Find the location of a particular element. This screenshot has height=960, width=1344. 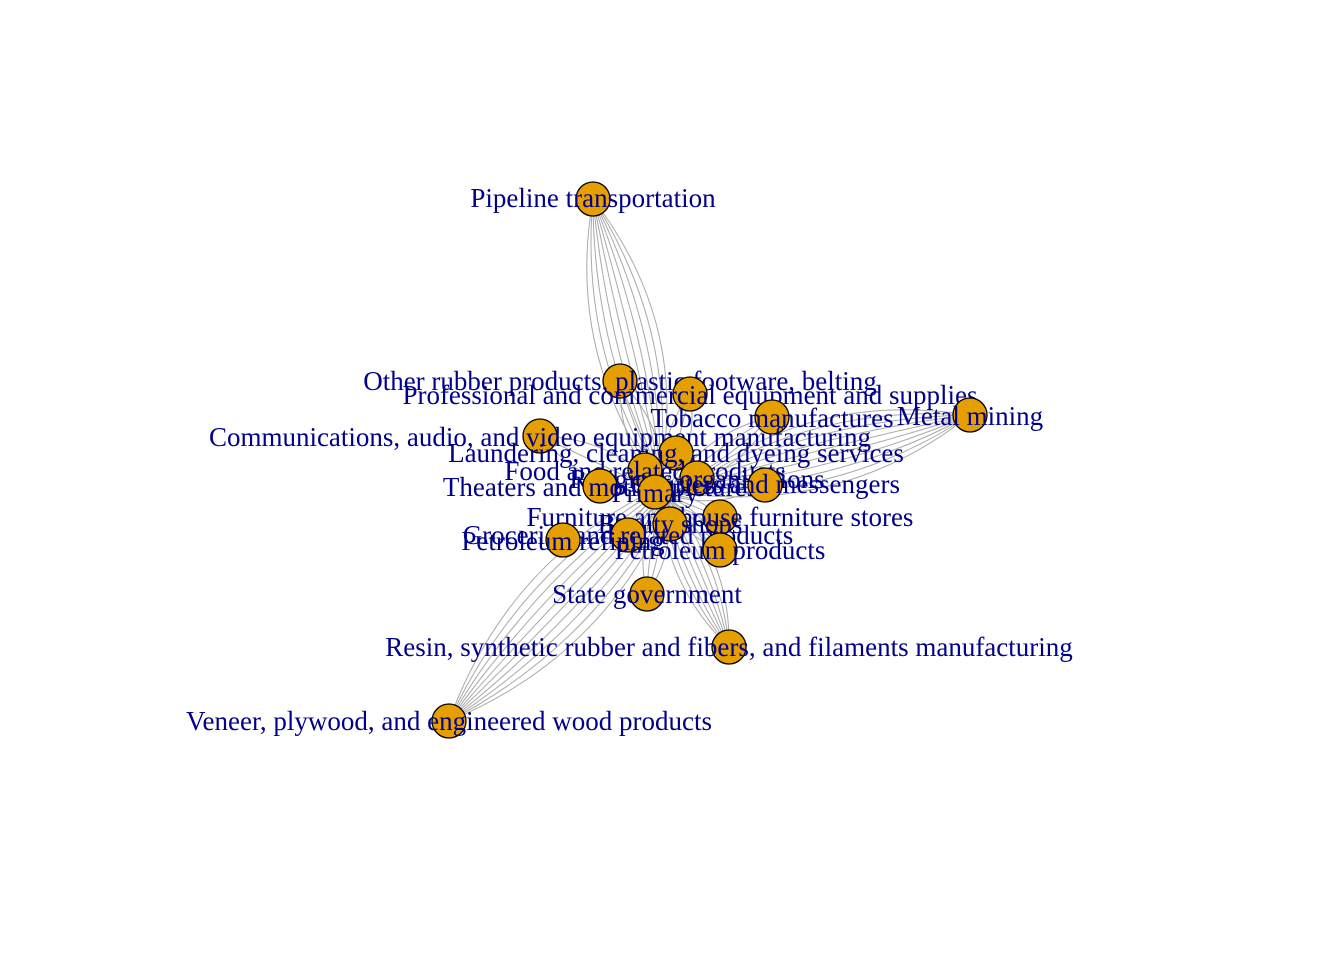

node-metal-mining: Metal mining is located at coordinates (970, 415).